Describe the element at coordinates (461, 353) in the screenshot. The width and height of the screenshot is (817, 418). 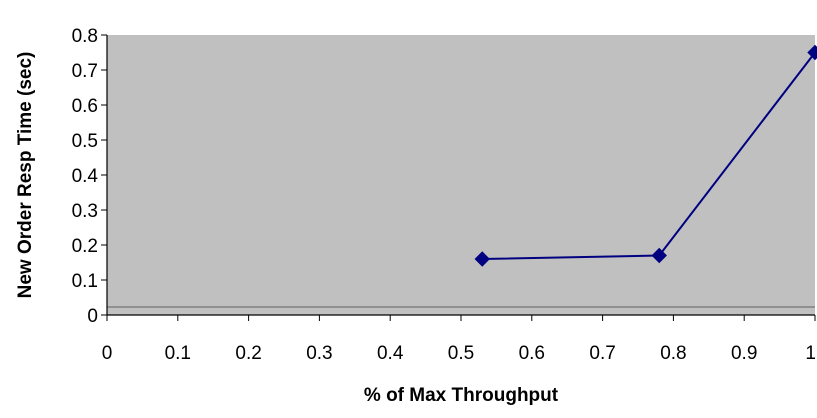
I see `x-tick-label: 0.5` at that location.